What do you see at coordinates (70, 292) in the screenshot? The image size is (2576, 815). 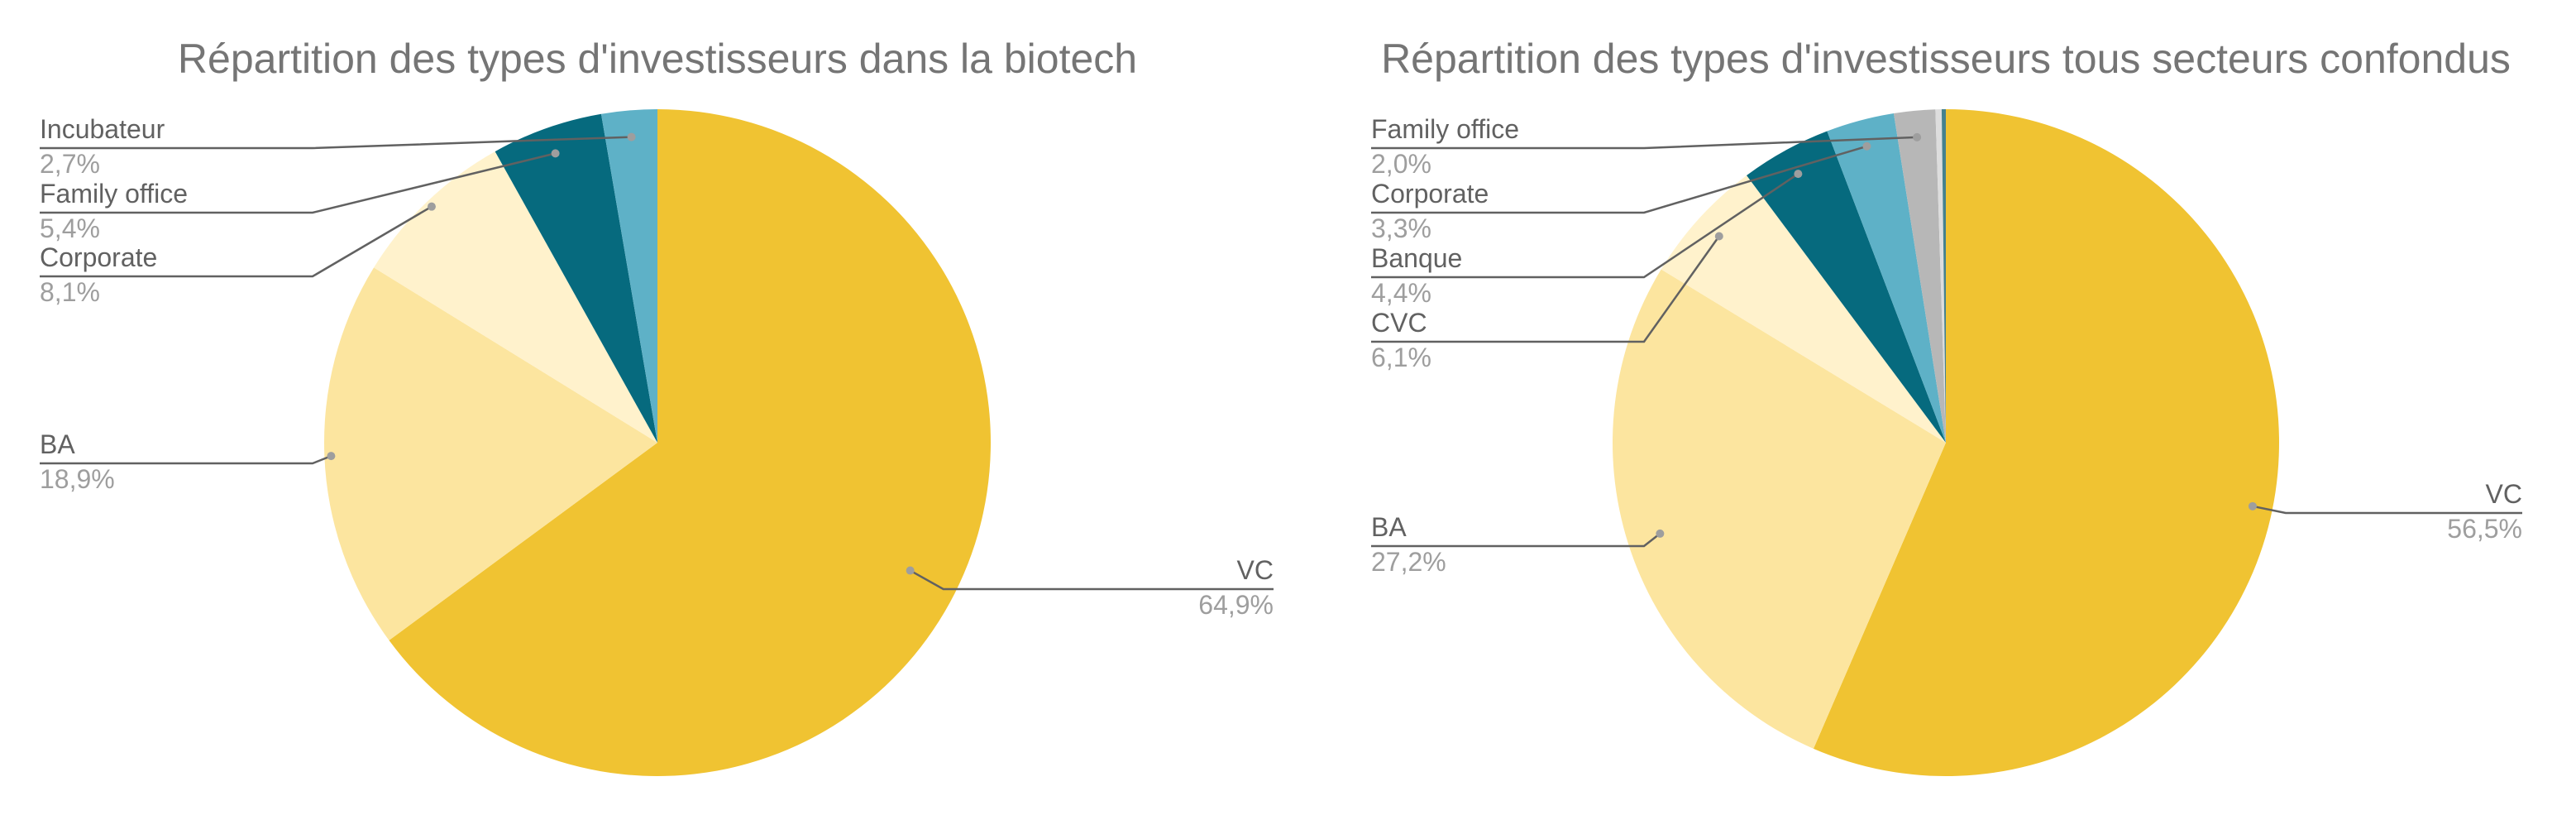 I see `slice-value-label: 8,1%` at bounding box center [70, 292].